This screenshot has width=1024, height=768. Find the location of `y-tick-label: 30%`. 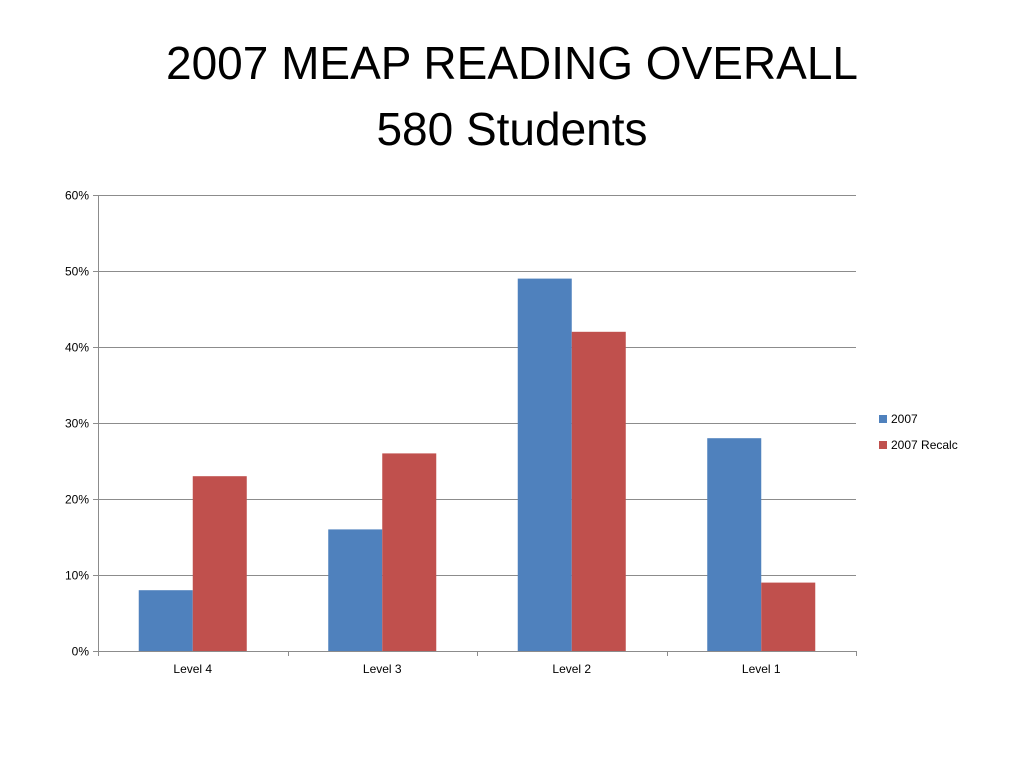

y-tick-label: 30% is located at coordinates (77, 424).